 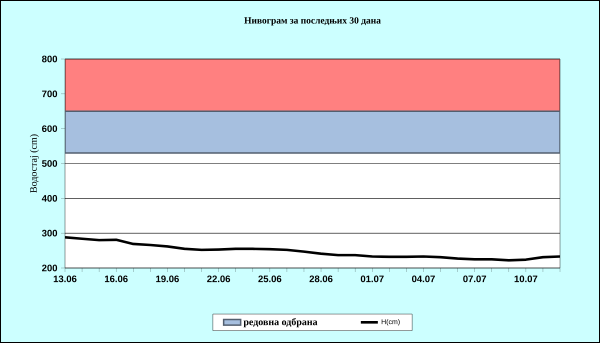 I want to click on y-tick-label: 500, so click(x=50, y=163).